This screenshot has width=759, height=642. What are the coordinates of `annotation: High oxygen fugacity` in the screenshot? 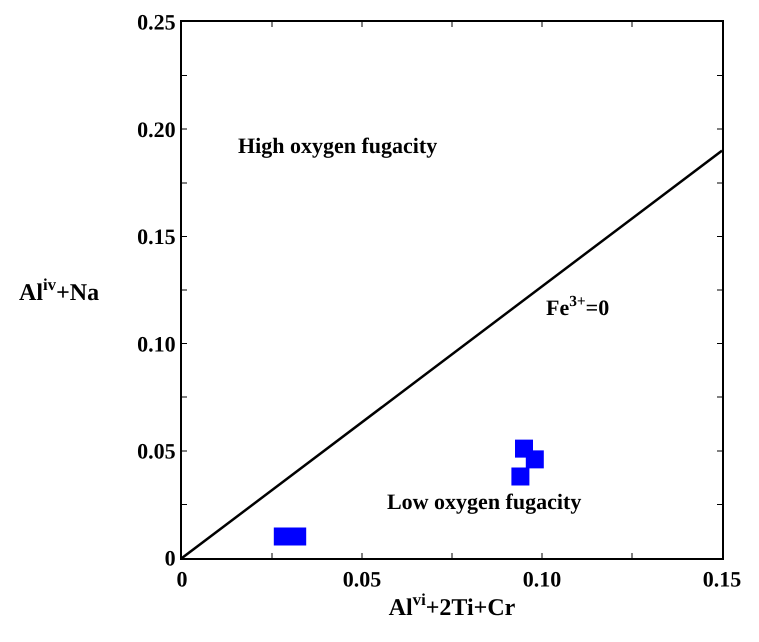 It's located at (338, 145).